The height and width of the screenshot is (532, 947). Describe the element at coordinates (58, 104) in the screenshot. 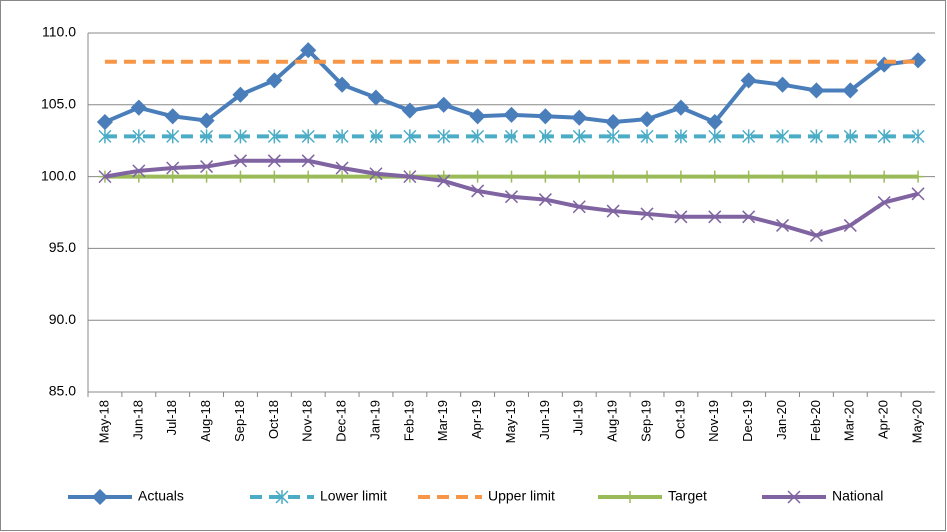

I see `y-tick-label: 105.0` at that location.